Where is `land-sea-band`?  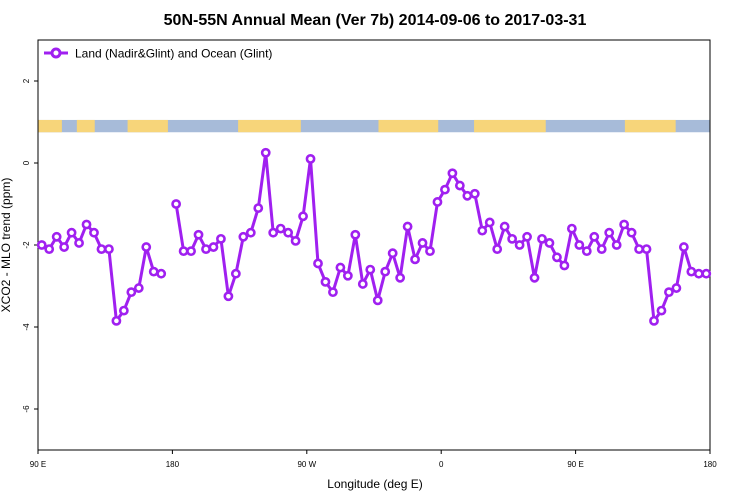
land-sea-band is located at coordinates (374, 126).